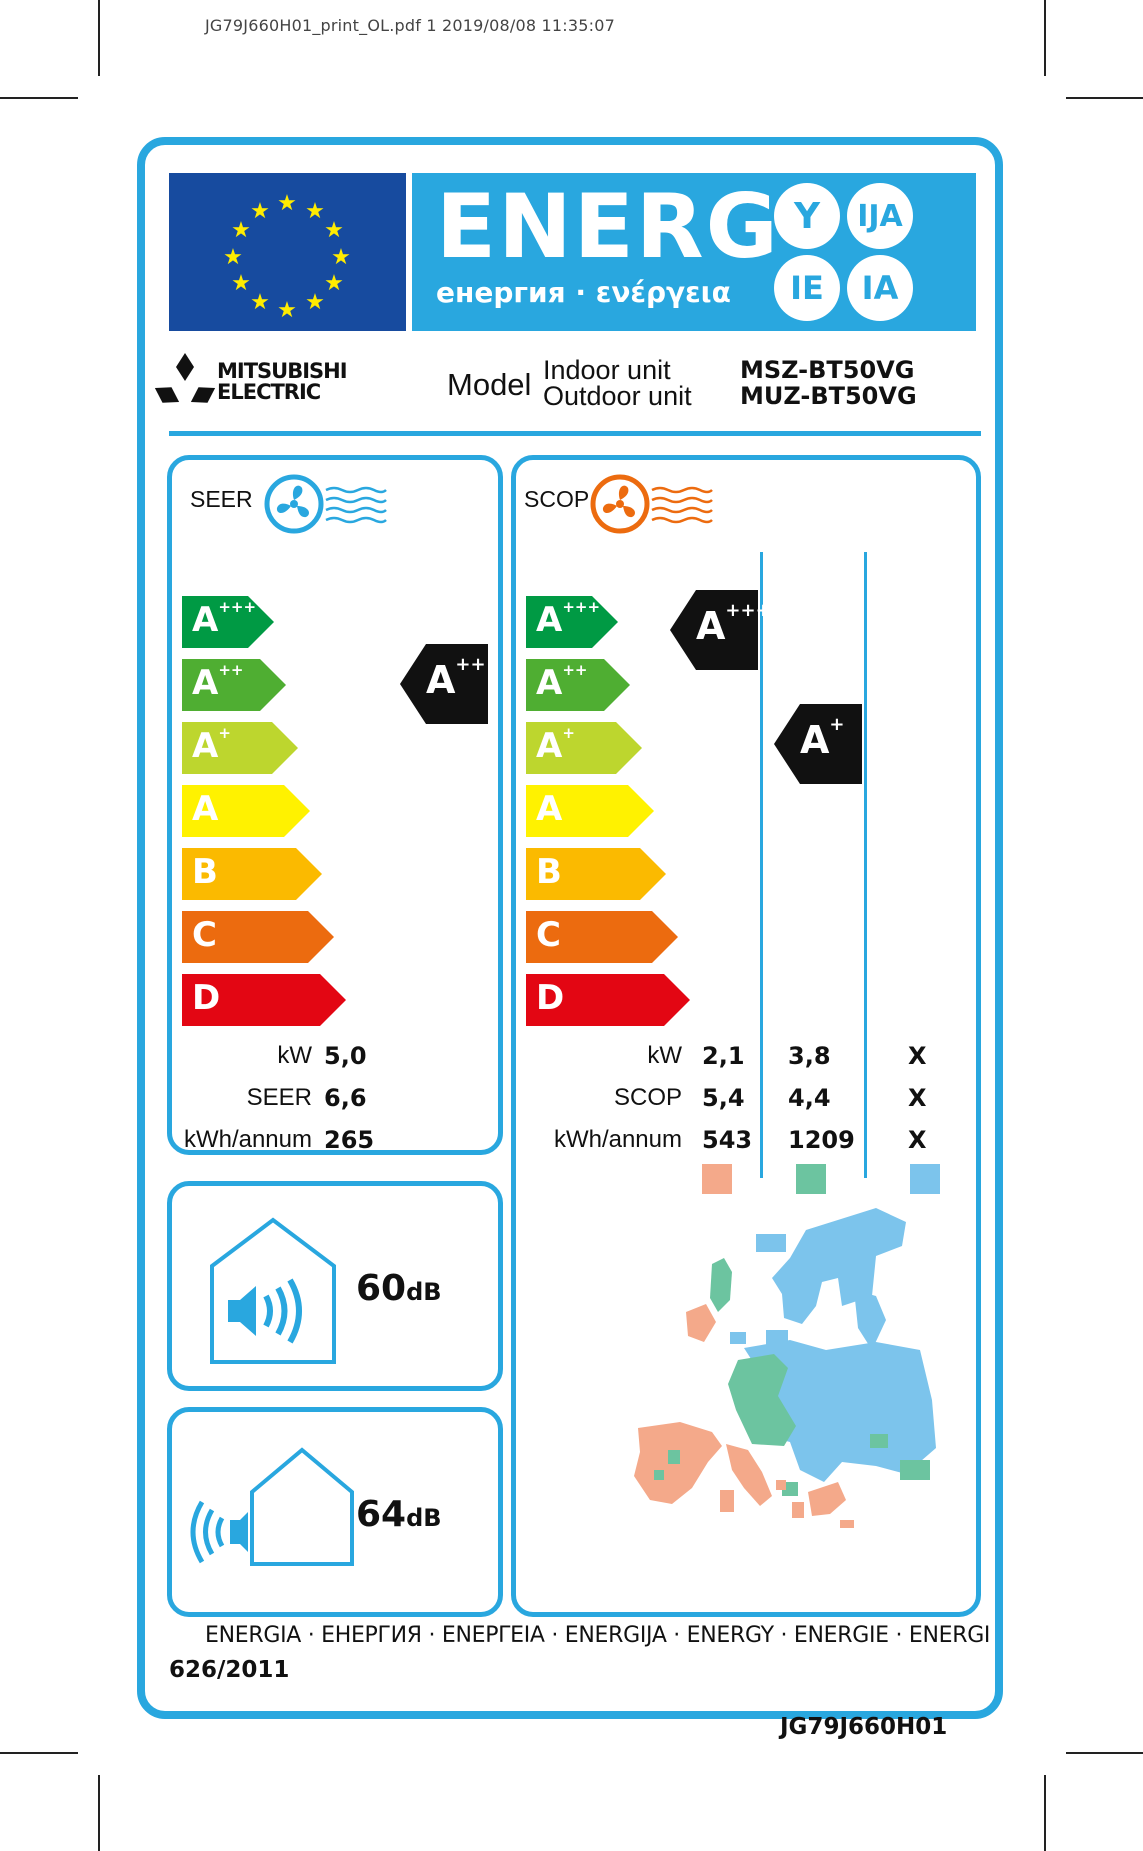  Describe the element at coordinates (617, 396) in the screenshot. I see `outdoor-unit-label: Outdoor unit` at that location.